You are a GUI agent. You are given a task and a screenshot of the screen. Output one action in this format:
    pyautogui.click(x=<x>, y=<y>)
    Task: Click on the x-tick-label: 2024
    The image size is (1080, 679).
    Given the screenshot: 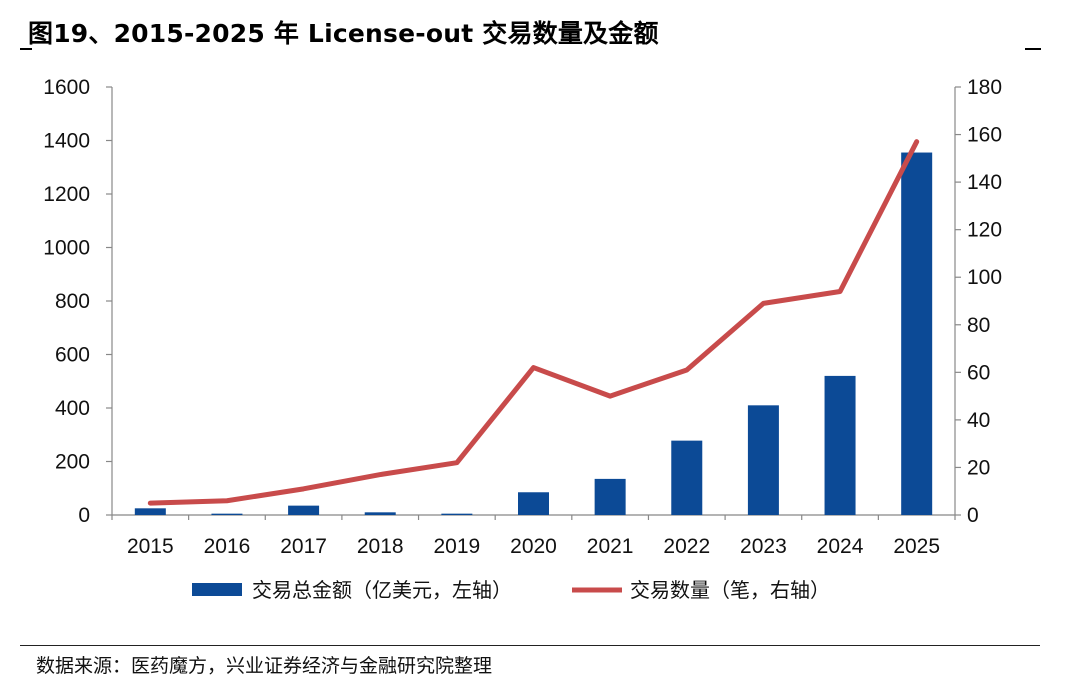 What is the action you would take?
    pyautogui.click(x=840, y=546)
    